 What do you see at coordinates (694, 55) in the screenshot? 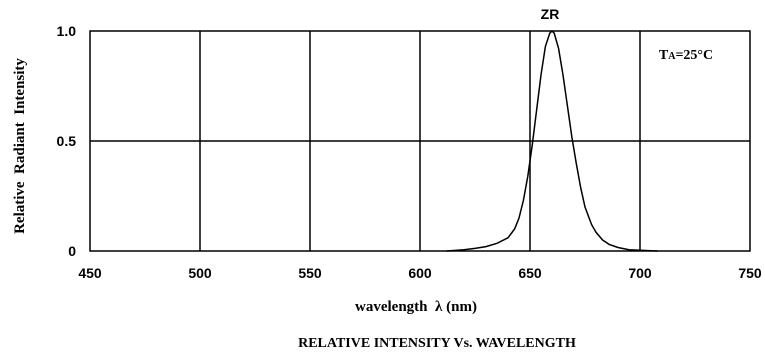
I see `condition-suffix: =25°C` at bounding box center [694, 55].